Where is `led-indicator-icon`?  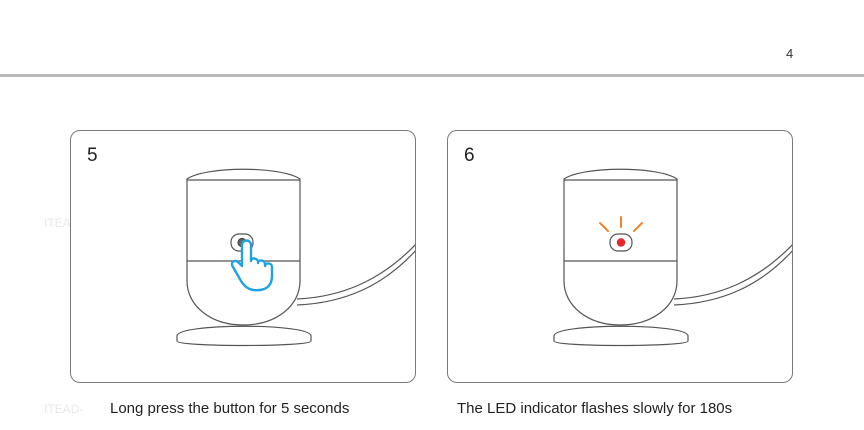 led-indicator-icon is located at coordinates (621, 231).